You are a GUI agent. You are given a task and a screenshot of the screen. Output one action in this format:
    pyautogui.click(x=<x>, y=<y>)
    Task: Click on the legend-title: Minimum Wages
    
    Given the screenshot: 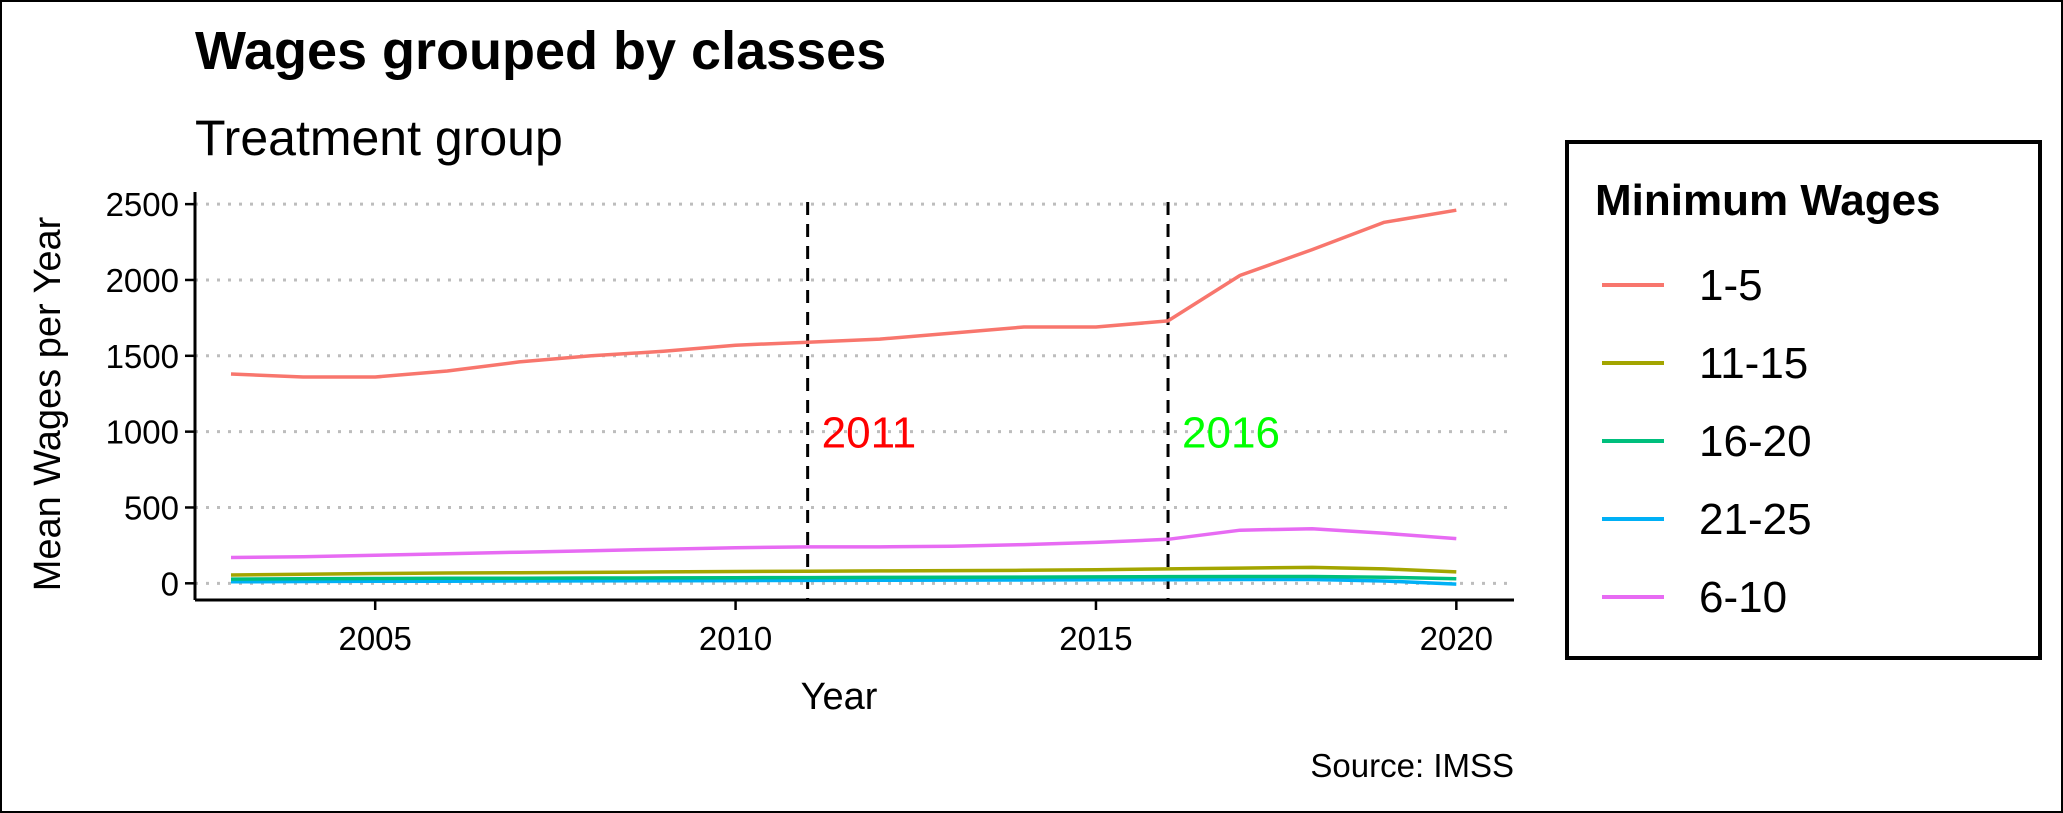 What is the action you would take?
    pyautogui.click(x=1768, y=200)
    